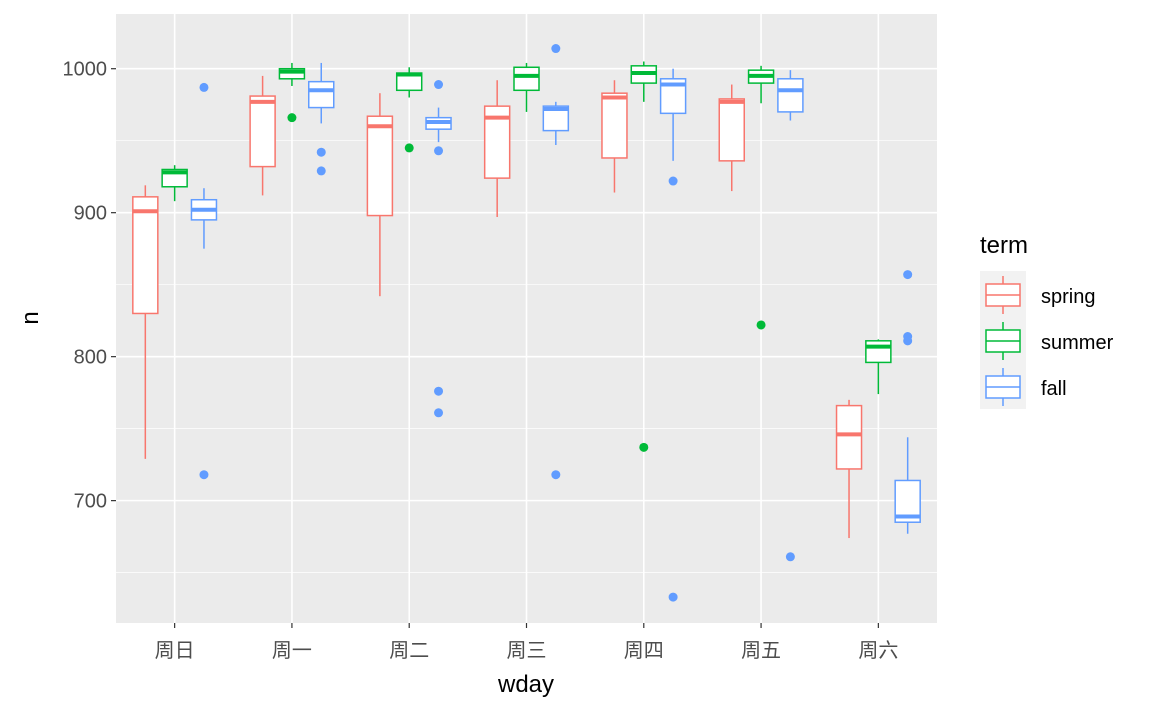 The image size is (1152, 711). I want to click on legend-key-summer: summer, so click(1049, 341).